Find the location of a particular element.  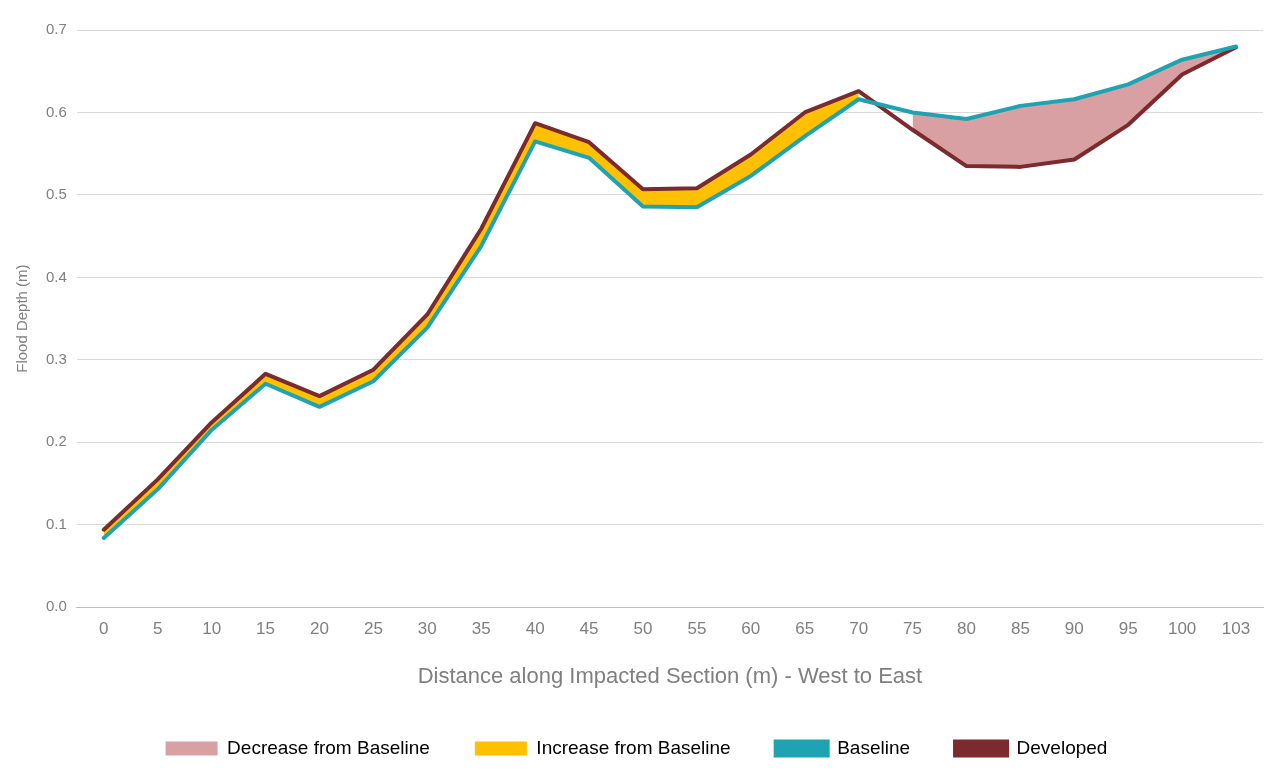

y-tick-label: 0.6 is located at coordinates (56, 111).